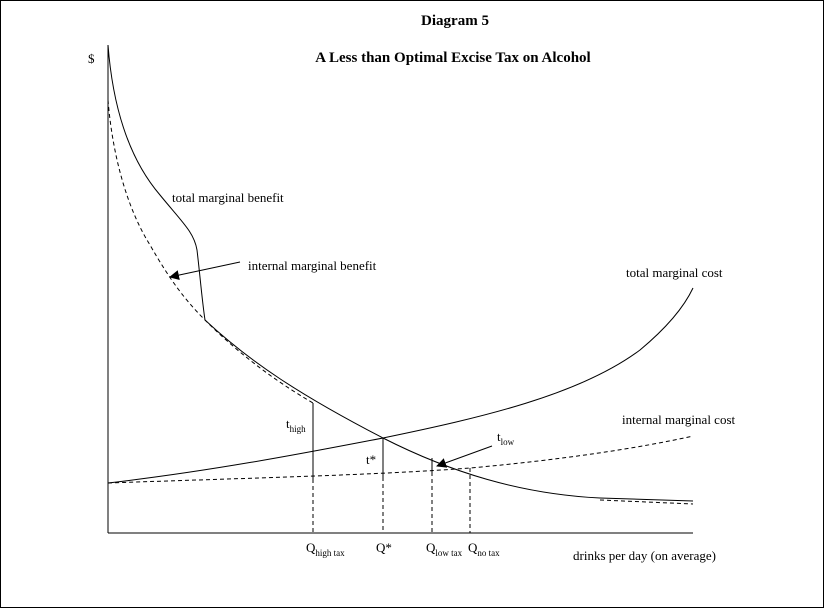 The width and height of the screenshot is (824, 608). Describe the element at coordinates (205, 271) in the screenshot. I see `internal-marginal-benefit-arrow` at that location.